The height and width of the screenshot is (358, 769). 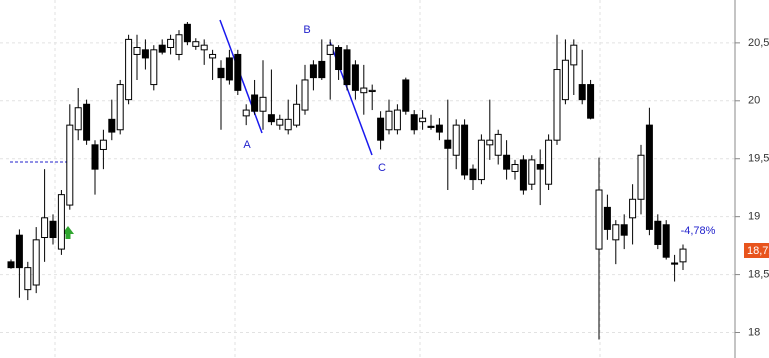 I want to click on buy-arrow, so click(x=68, y=232).